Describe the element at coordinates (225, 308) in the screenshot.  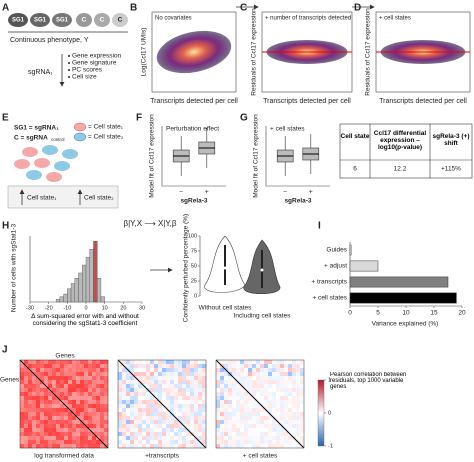
I see `violin-label: Without cell states` at that location.